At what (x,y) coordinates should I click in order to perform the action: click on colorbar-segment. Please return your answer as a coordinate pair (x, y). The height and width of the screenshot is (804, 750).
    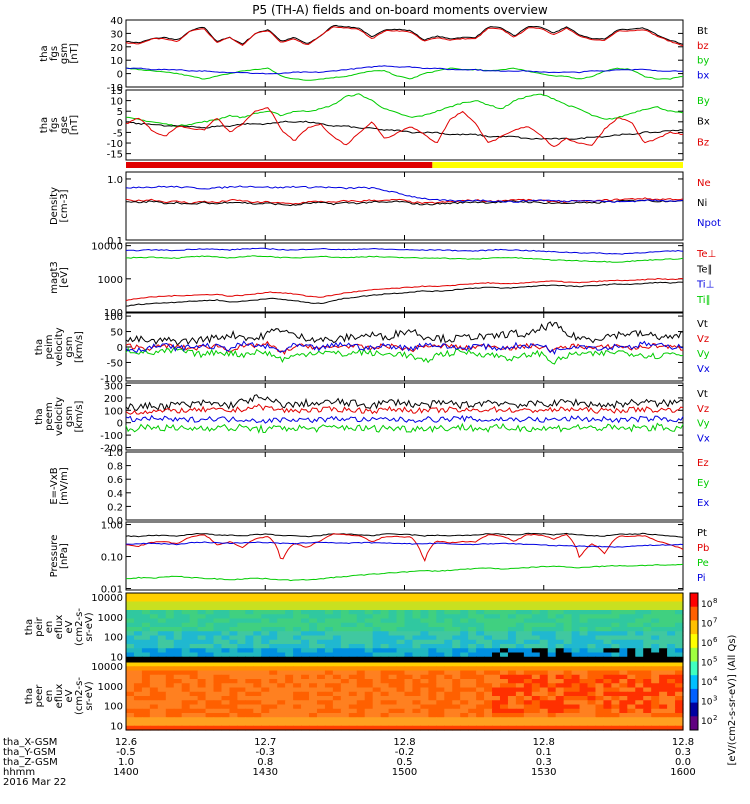
    Looking at the image, I should click on (694, 668).